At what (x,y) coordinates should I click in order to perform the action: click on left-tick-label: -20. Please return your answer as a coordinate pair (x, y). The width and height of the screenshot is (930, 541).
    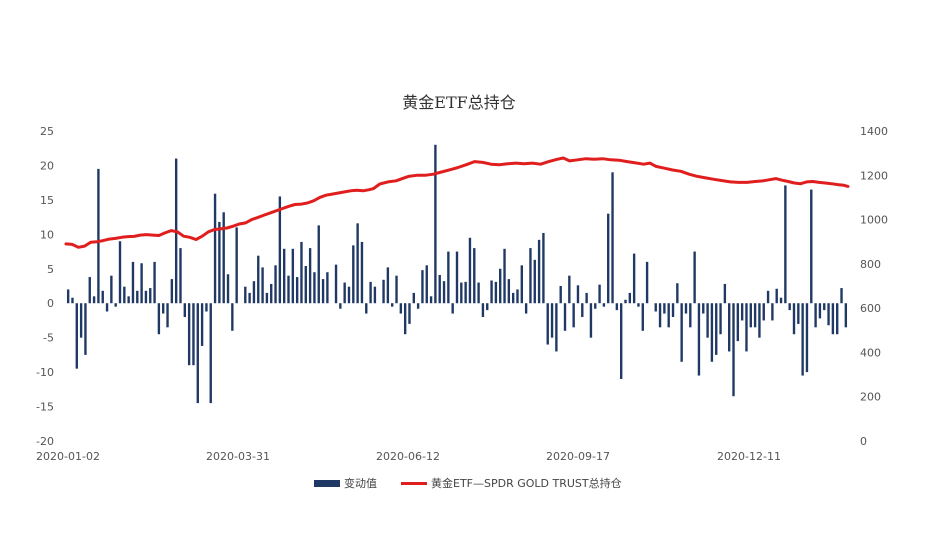
    Looking at the image, I should click on (45, 441).